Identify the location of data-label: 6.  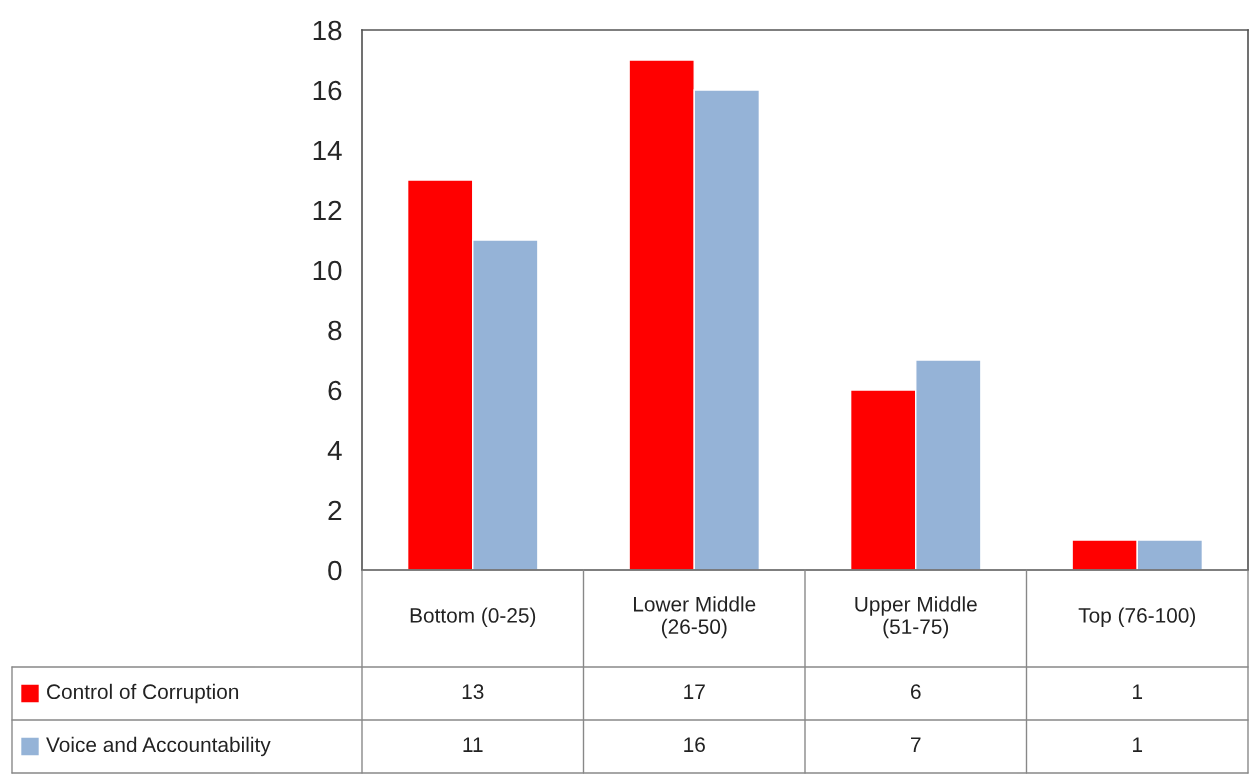
(916, 692).